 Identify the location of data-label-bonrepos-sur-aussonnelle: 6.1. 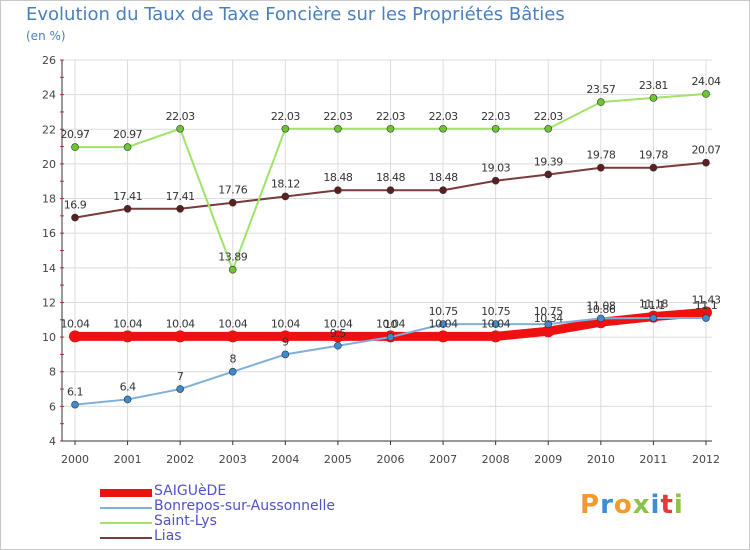
(75, 392).